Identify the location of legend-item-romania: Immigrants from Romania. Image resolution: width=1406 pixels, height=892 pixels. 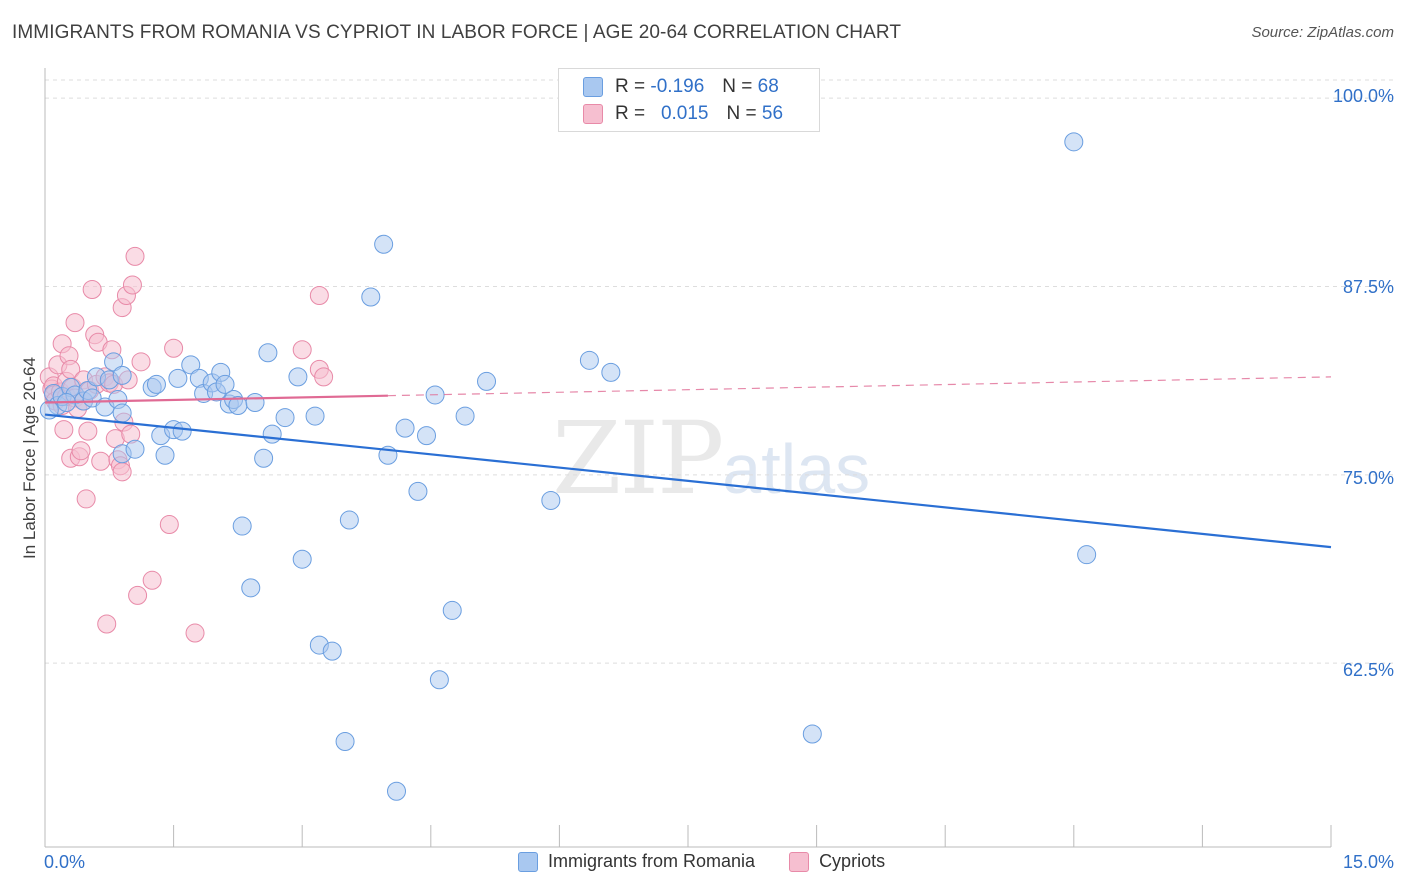
(636, 861).